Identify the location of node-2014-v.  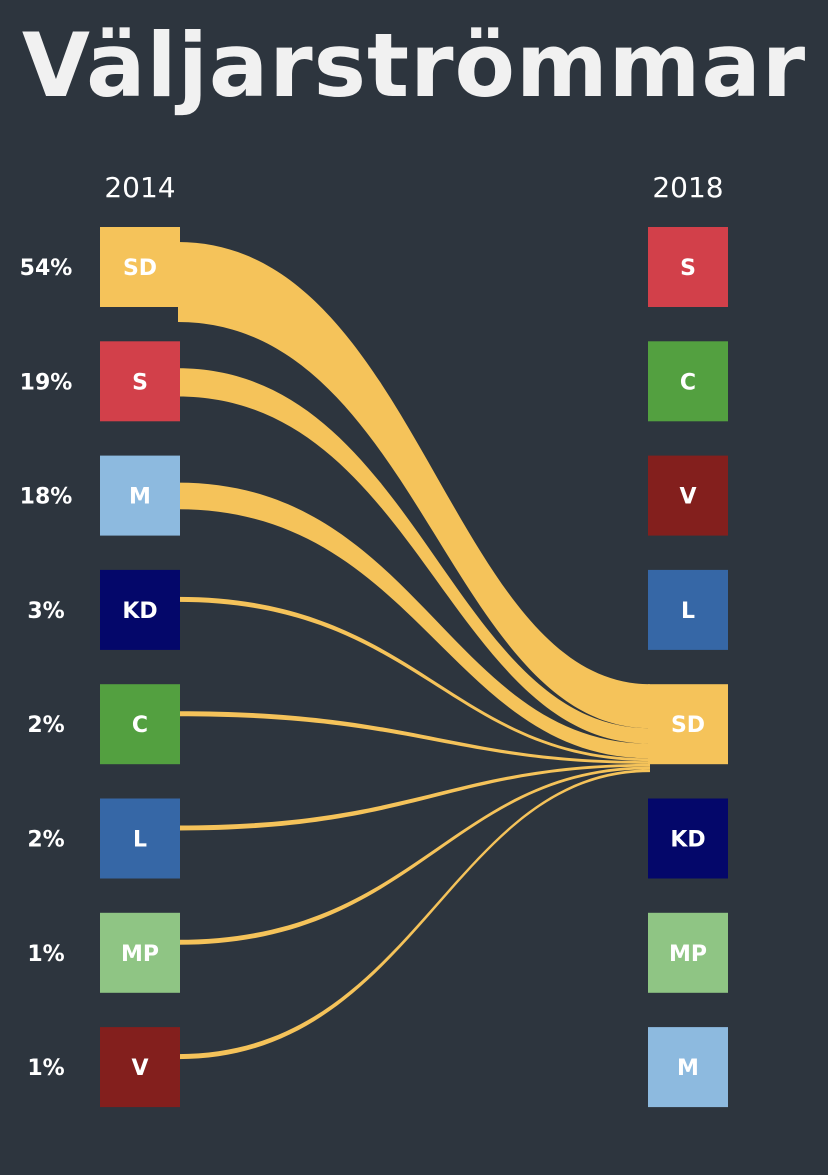
(140, 1067).